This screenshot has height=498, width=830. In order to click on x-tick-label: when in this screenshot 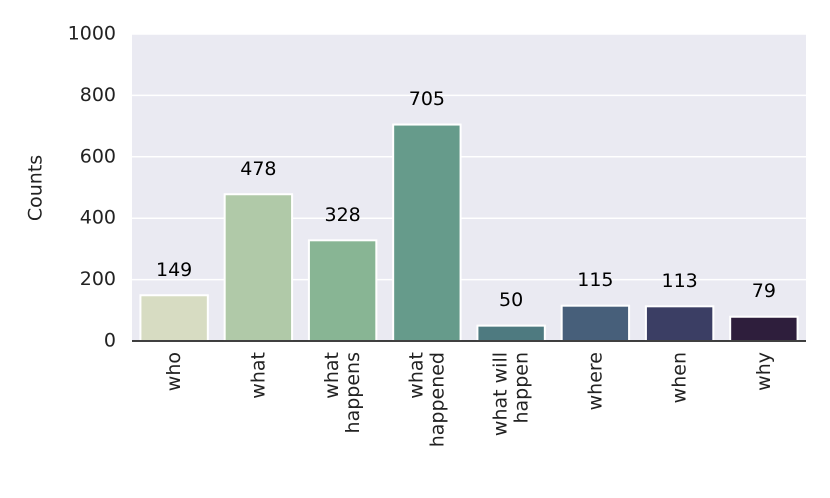, I will do `click(679, 377)`.